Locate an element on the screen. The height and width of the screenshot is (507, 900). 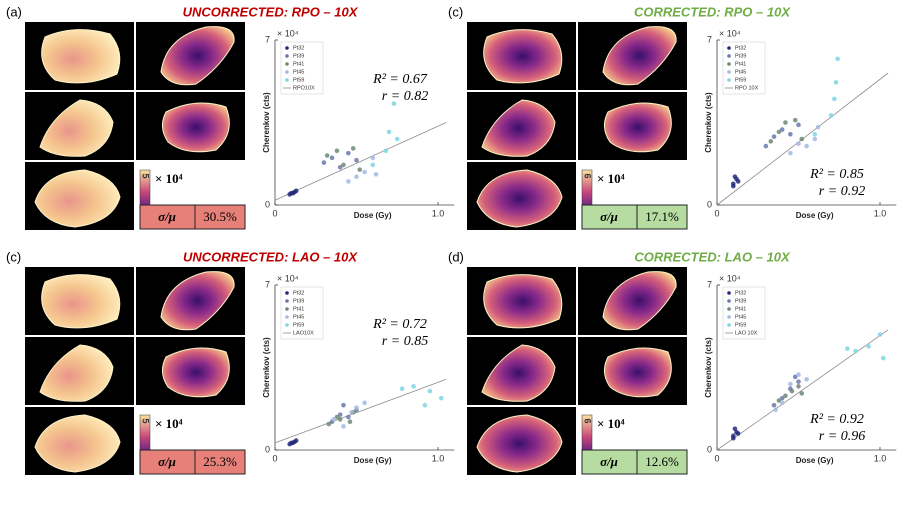
legend-label: LAO10X is located at coordinates (303, 333).